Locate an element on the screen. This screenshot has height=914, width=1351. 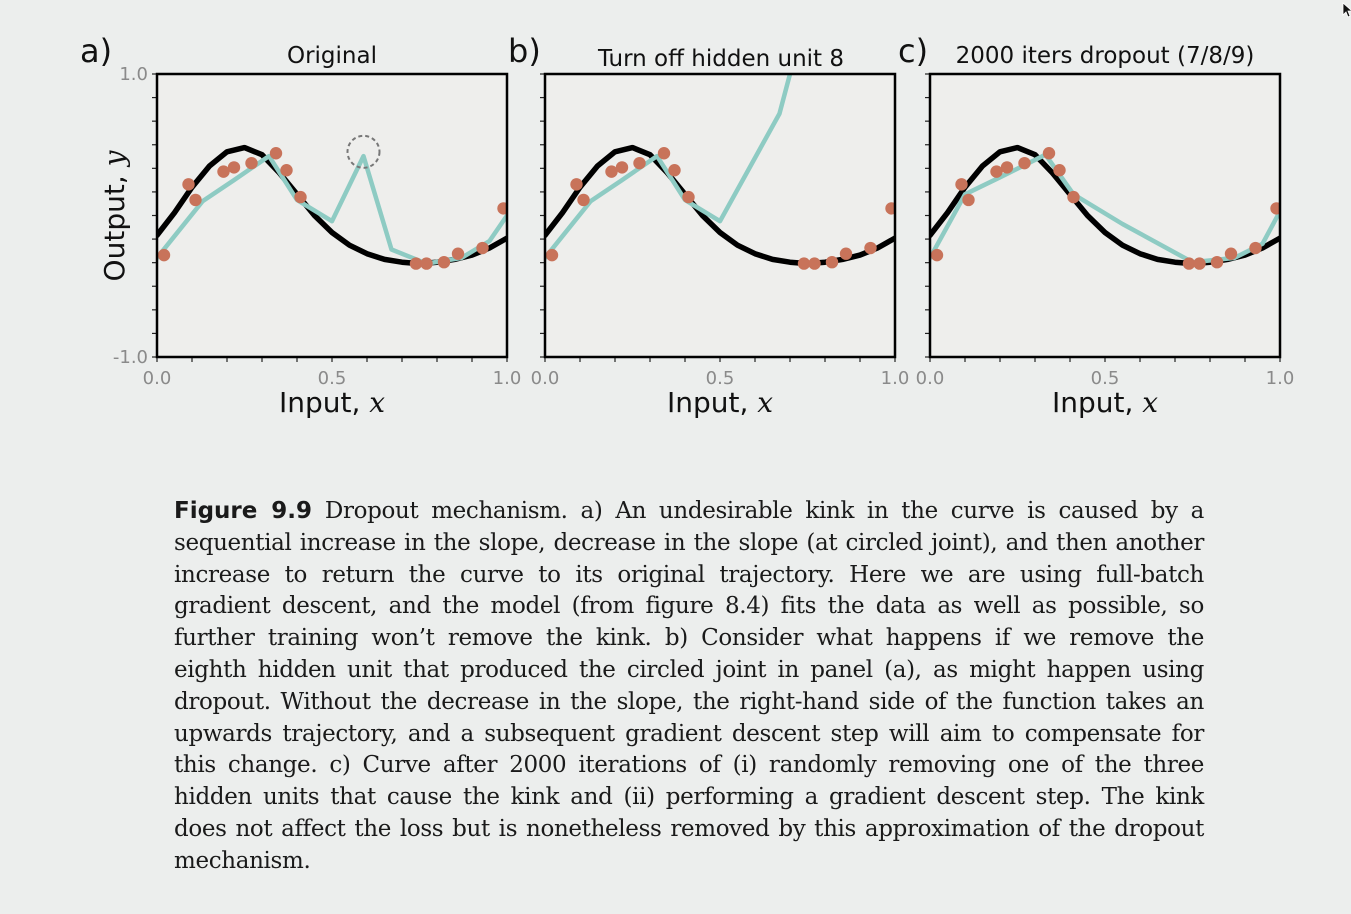
y-axis-label: Output, y is located at coordinates (114, 215).